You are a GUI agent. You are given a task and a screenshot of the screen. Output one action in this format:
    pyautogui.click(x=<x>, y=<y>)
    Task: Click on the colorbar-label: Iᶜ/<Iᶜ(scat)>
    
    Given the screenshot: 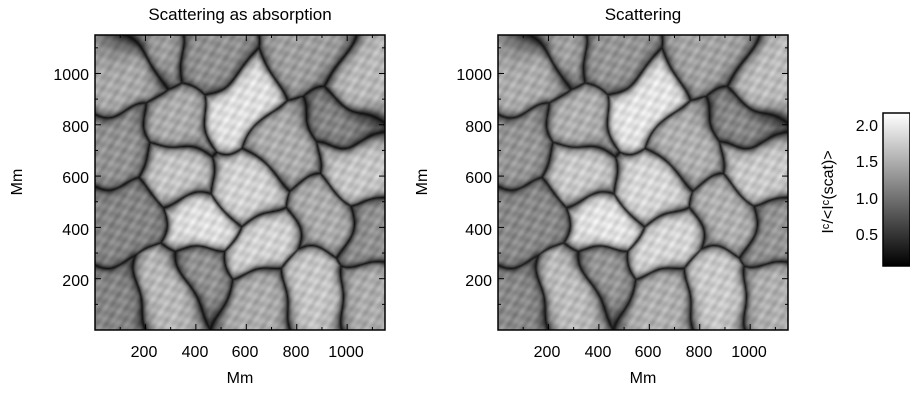 What is the action you would take?
    pyautogui.click(x=828, y=191)
    